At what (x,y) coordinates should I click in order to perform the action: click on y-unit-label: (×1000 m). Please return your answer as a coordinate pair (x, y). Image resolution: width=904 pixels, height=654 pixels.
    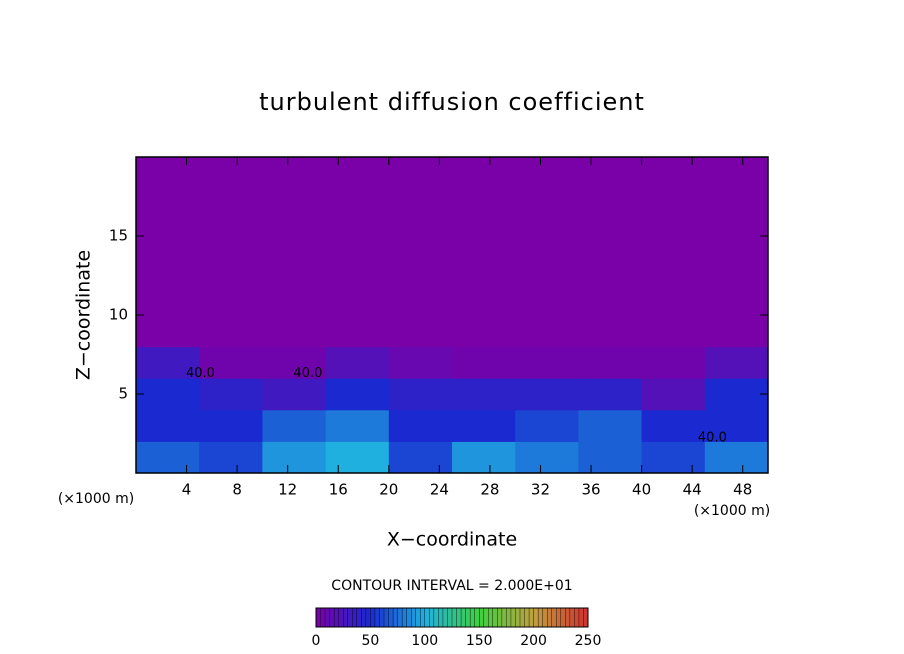
    Looking at the image, I should click on (96, 499).